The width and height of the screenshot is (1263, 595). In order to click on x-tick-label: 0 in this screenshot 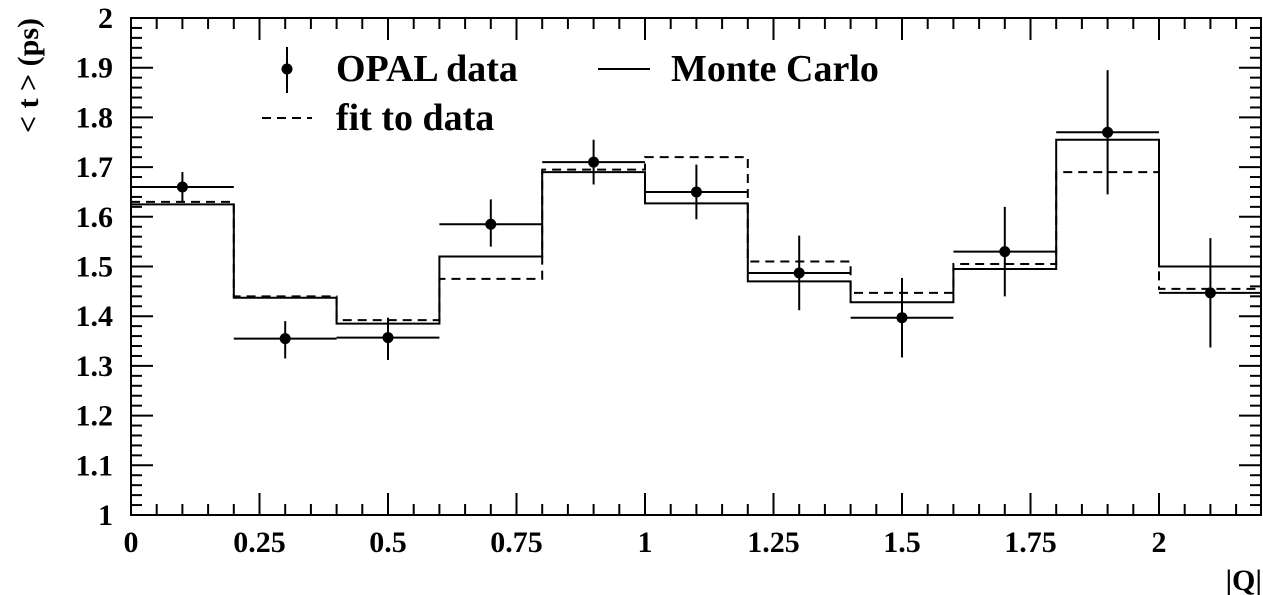, I will do `click(131, 542)`.